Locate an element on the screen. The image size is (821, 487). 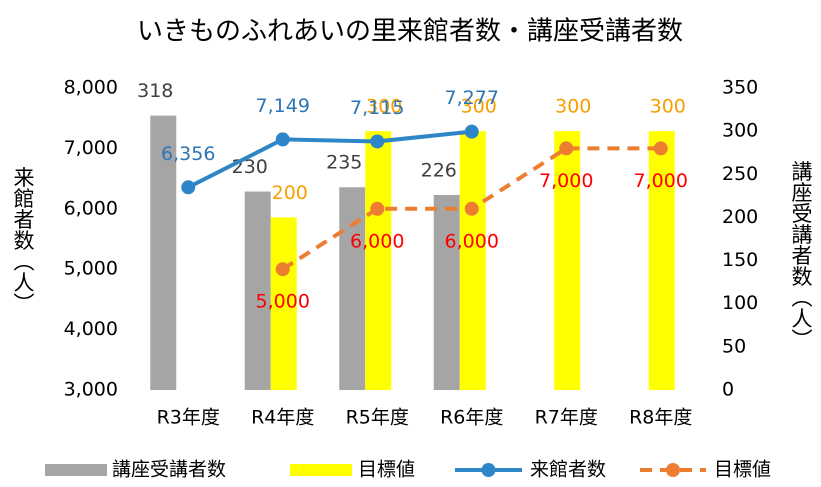
x-tick-label: R3年度 is located at coordinates (188, 418).